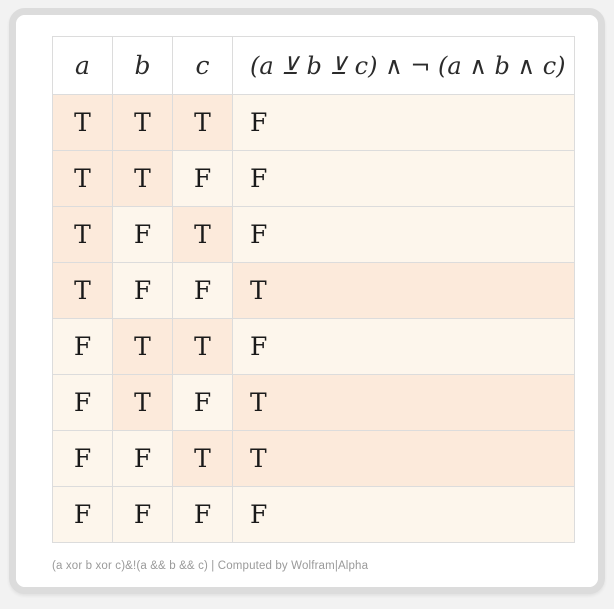 The height and width of the screenshot is (609, 614). I want to click on table-header: a b c (a ⊻ b ⊻ c) ∧ ¬ (a ∧ b ∧ c), so click(313, 65).